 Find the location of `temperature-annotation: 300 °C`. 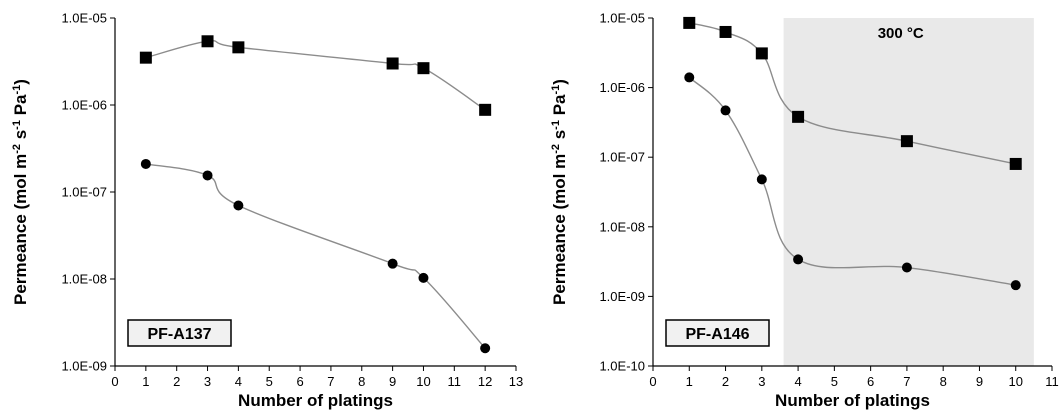

temperature-annotation: 300 °C is located at coordinates (901, 33).